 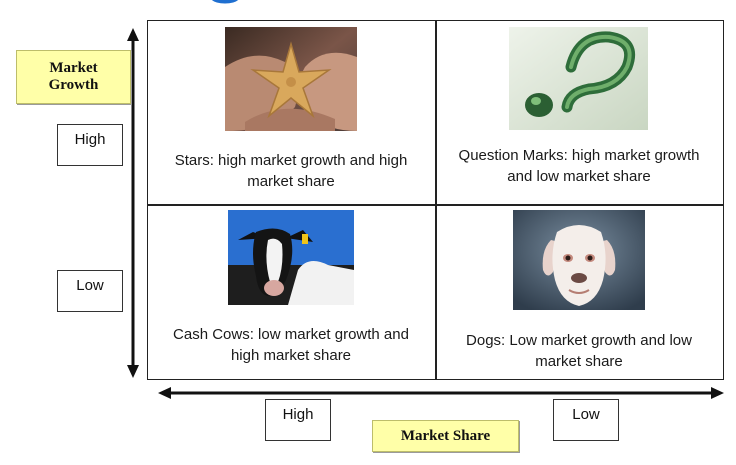 I want to click on growth-low-box: Low, so click(x=90, y=291).